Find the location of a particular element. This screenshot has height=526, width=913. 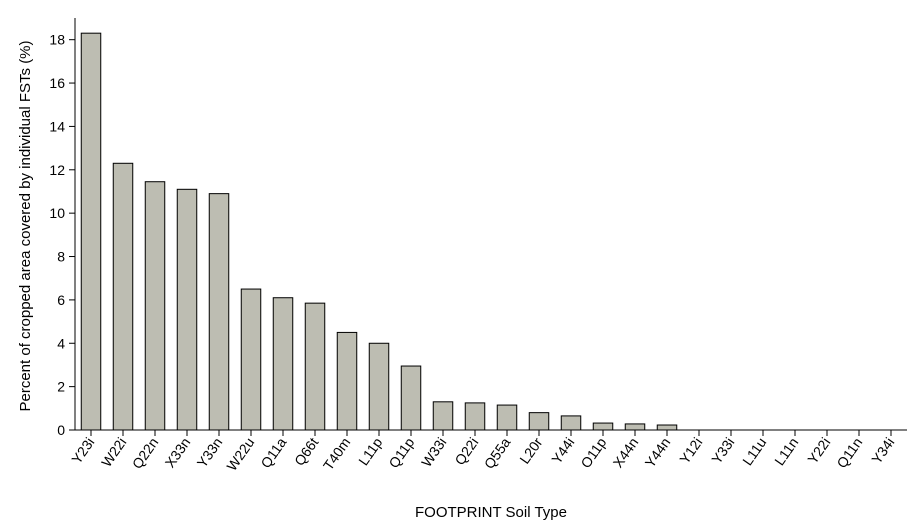

y-tick-label: 4 is located at coordinates (61, 343).